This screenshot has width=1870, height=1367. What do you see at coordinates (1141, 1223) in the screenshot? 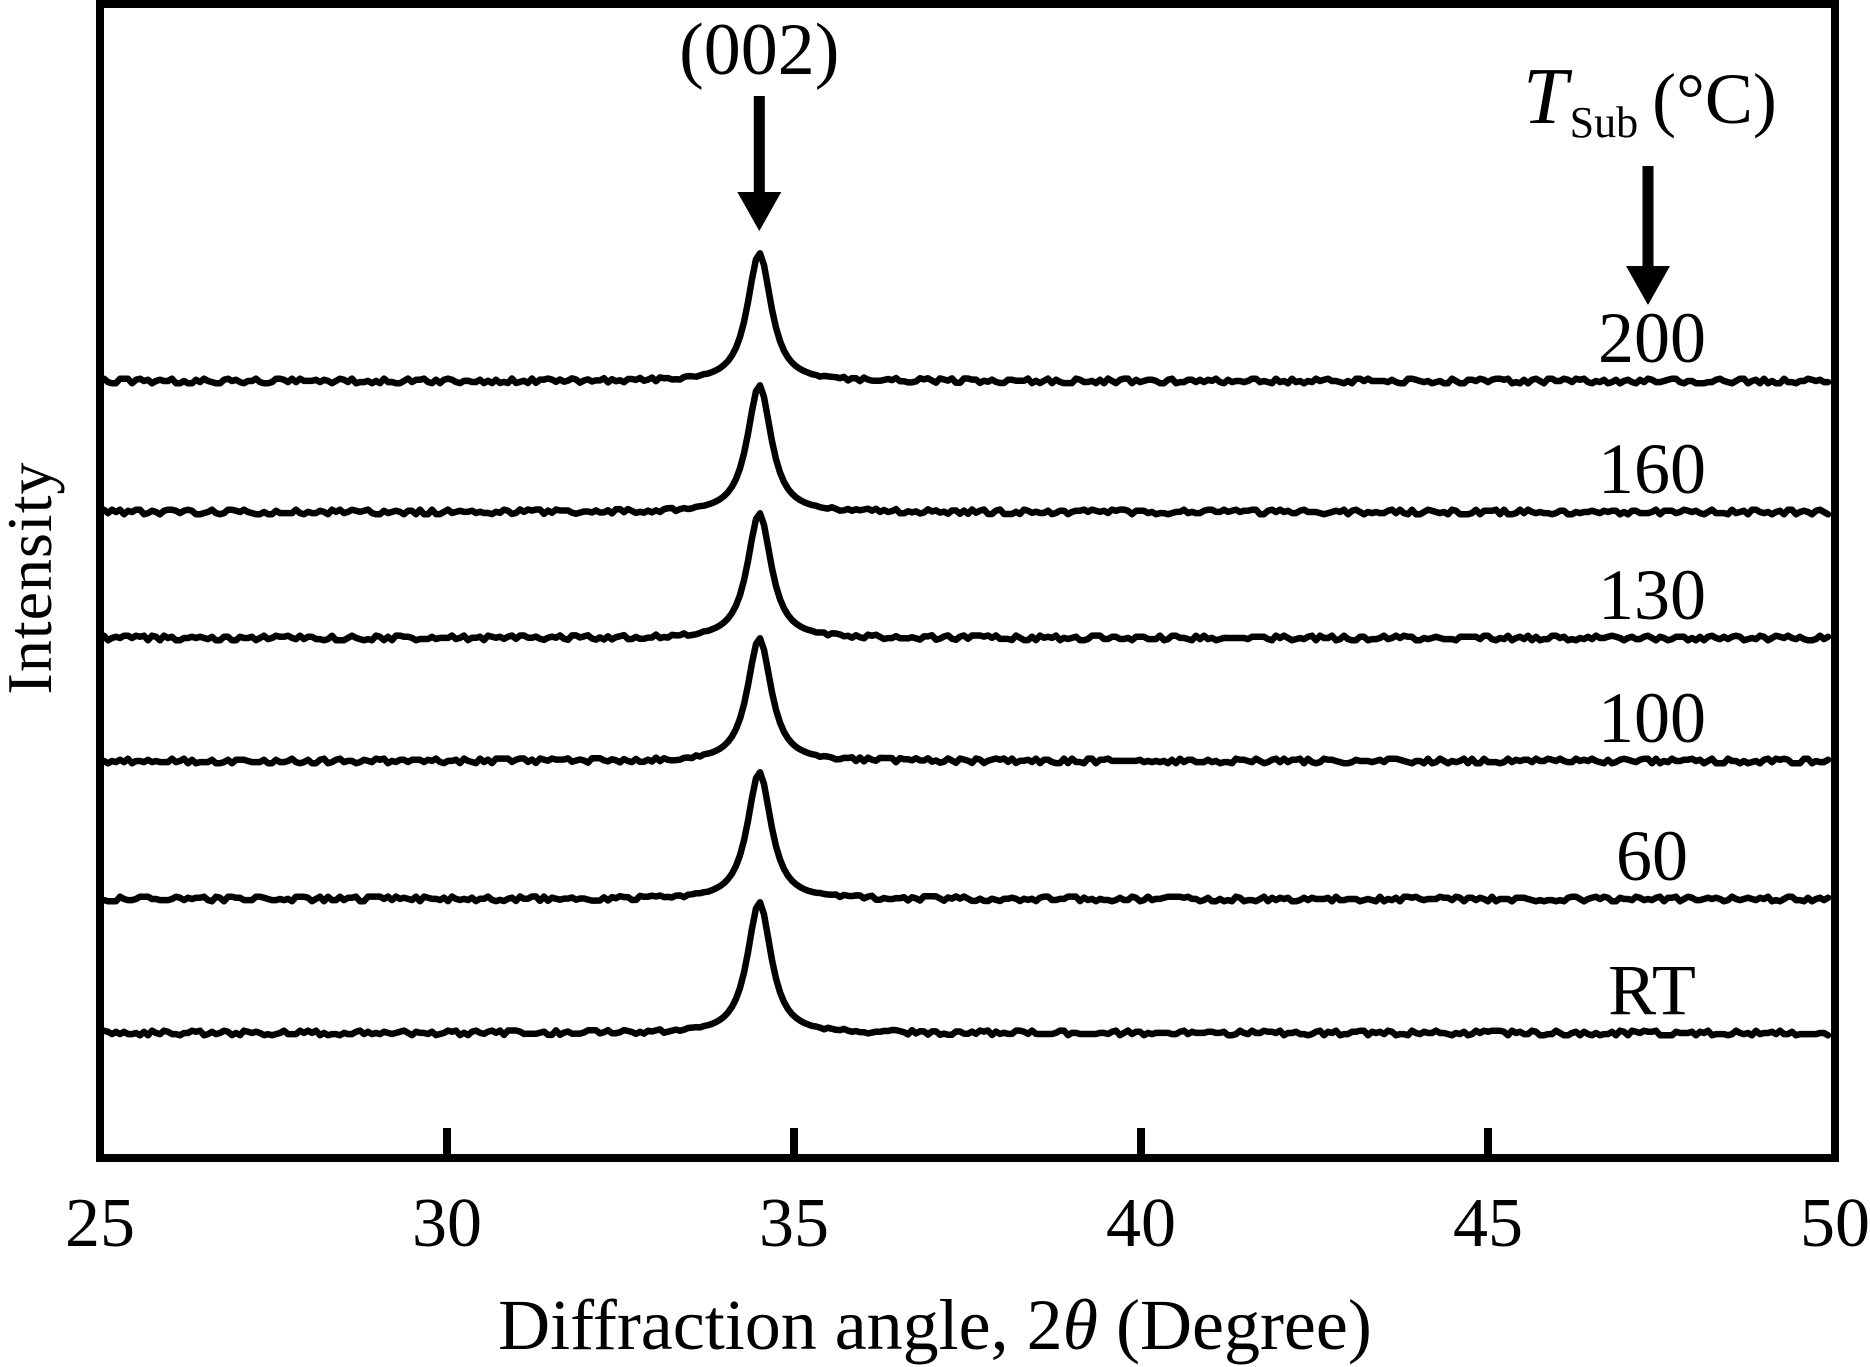
I see `x-tick-label: 40` at bounding box center [1141, 1223].